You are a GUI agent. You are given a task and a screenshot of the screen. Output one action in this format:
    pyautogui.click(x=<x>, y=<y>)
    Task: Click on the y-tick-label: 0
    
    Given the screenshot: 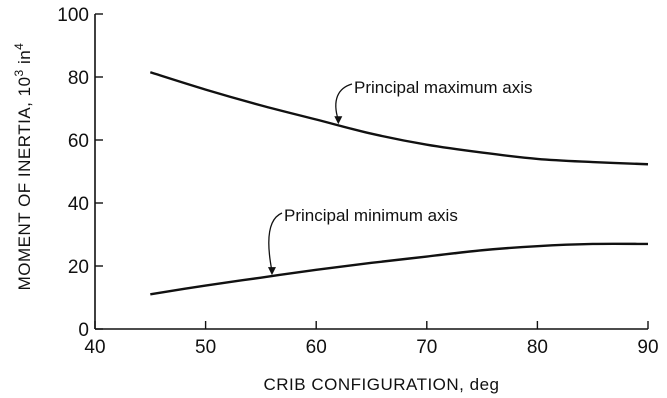 What is the action you would take?
    pyautogui.click(x=83, y=330)
    